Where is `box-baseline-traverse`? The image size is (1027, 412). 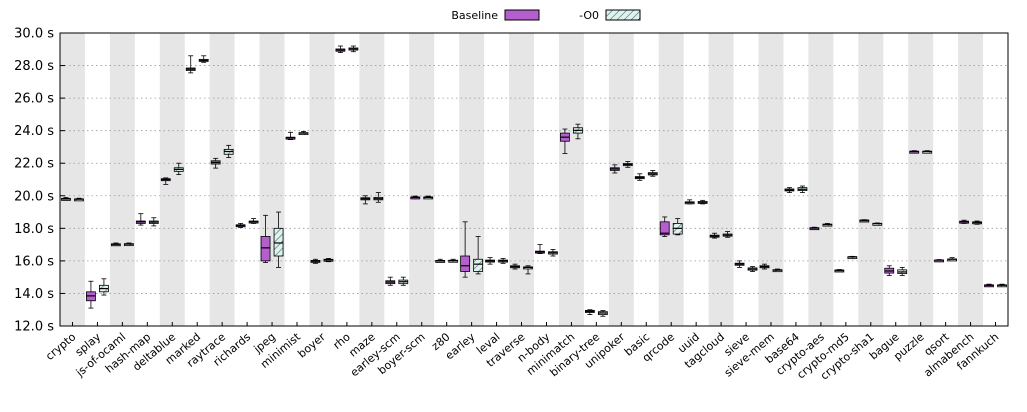
box-baseline-traverse is located at coordinates (515, 266).